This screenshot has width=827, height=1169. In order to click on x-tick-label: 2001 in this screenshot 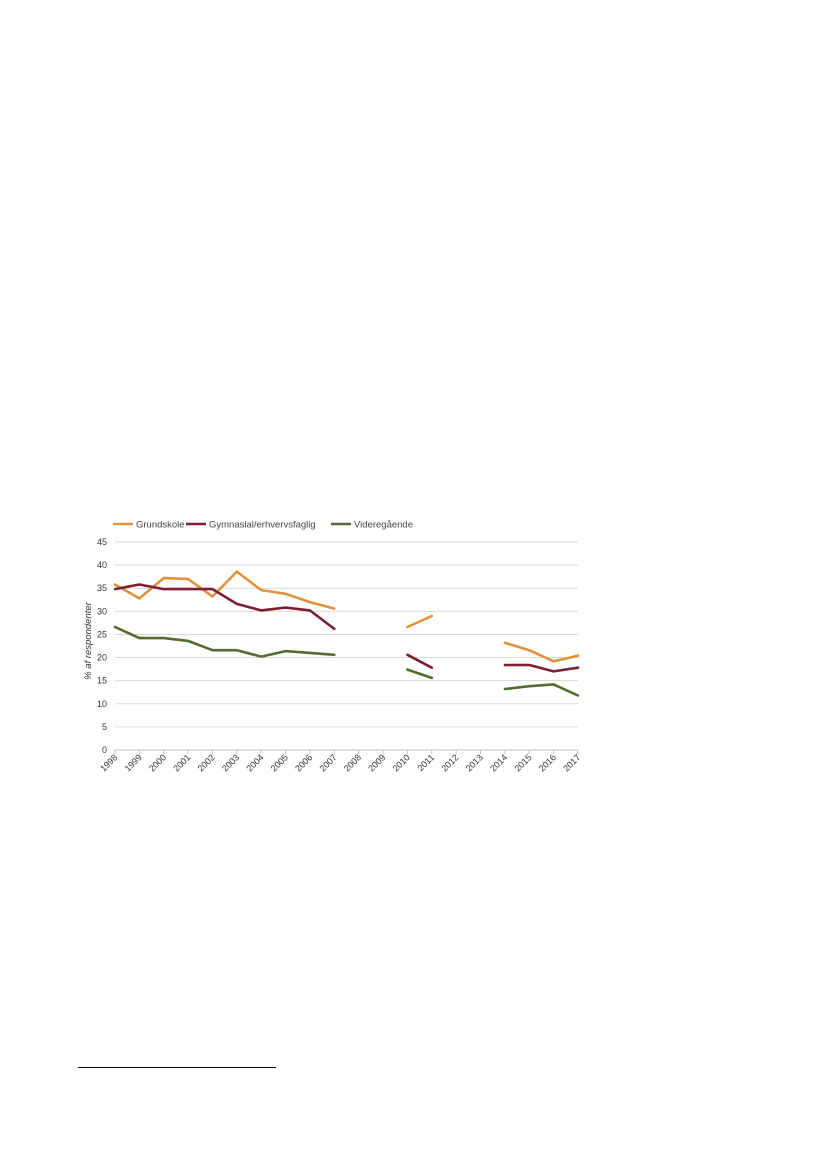, I will do `click(181, 762)`.